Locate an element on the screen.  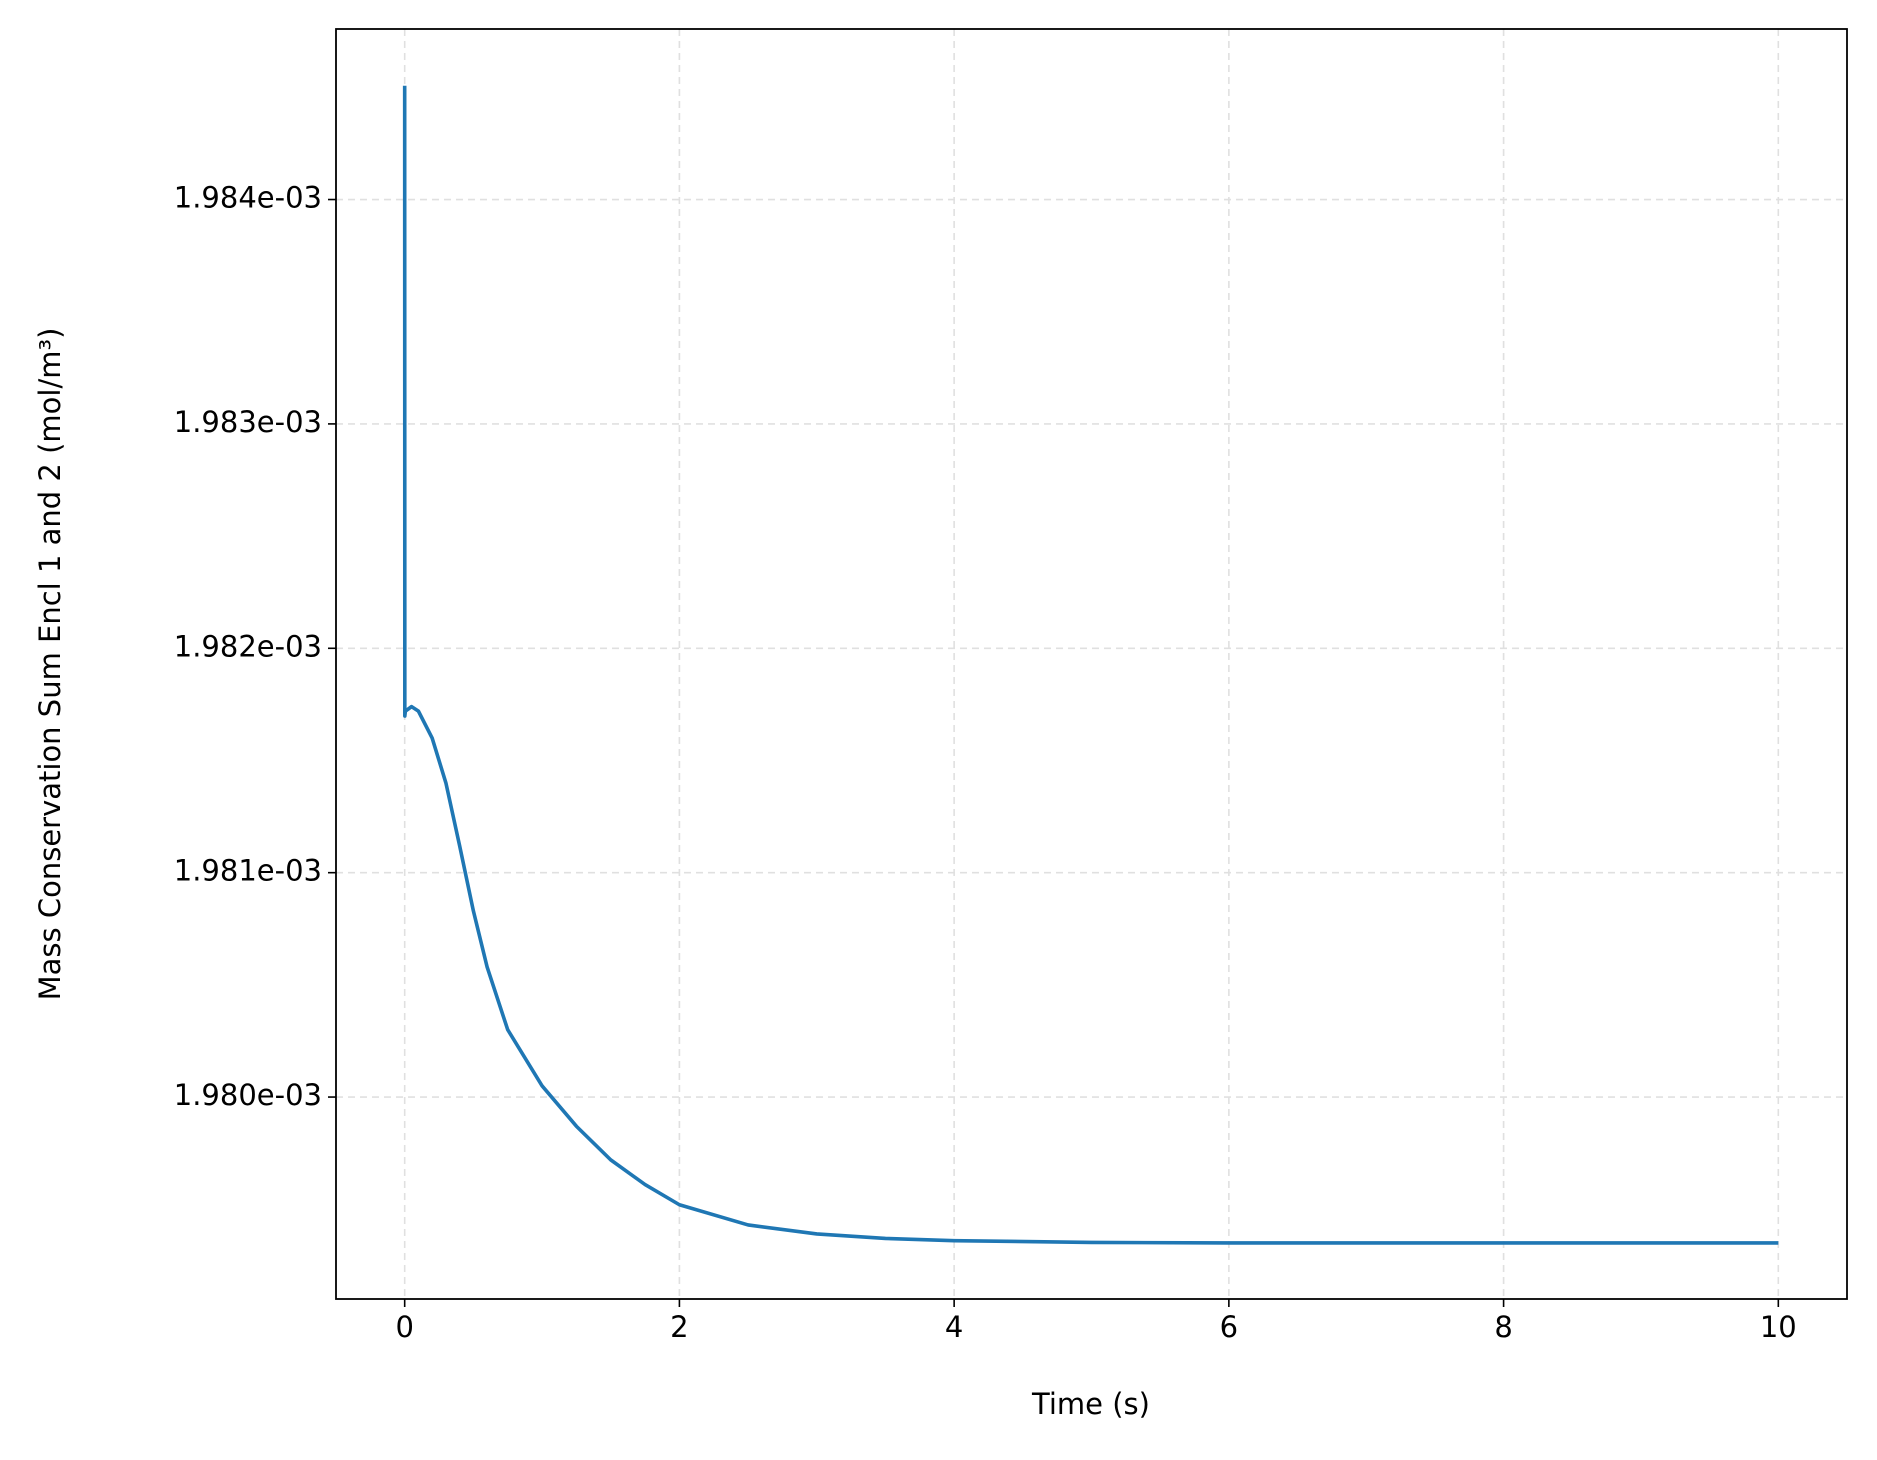
x-tick-label: 4 is located at coordinates (954, 1327).